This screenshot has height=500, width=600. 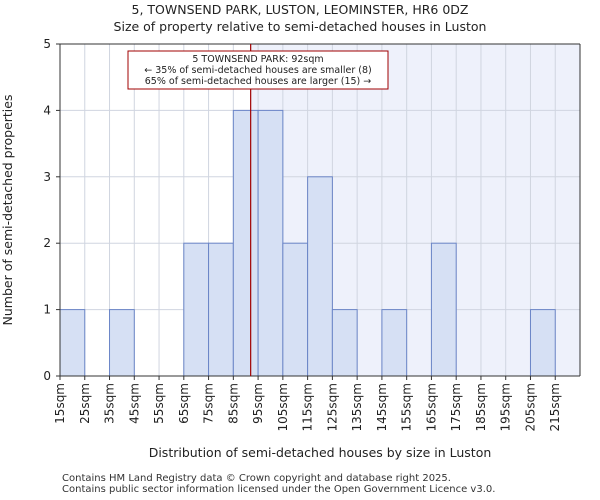 I want to click on x-tick-label-6: 75sqm, so click(x=209, y=403).